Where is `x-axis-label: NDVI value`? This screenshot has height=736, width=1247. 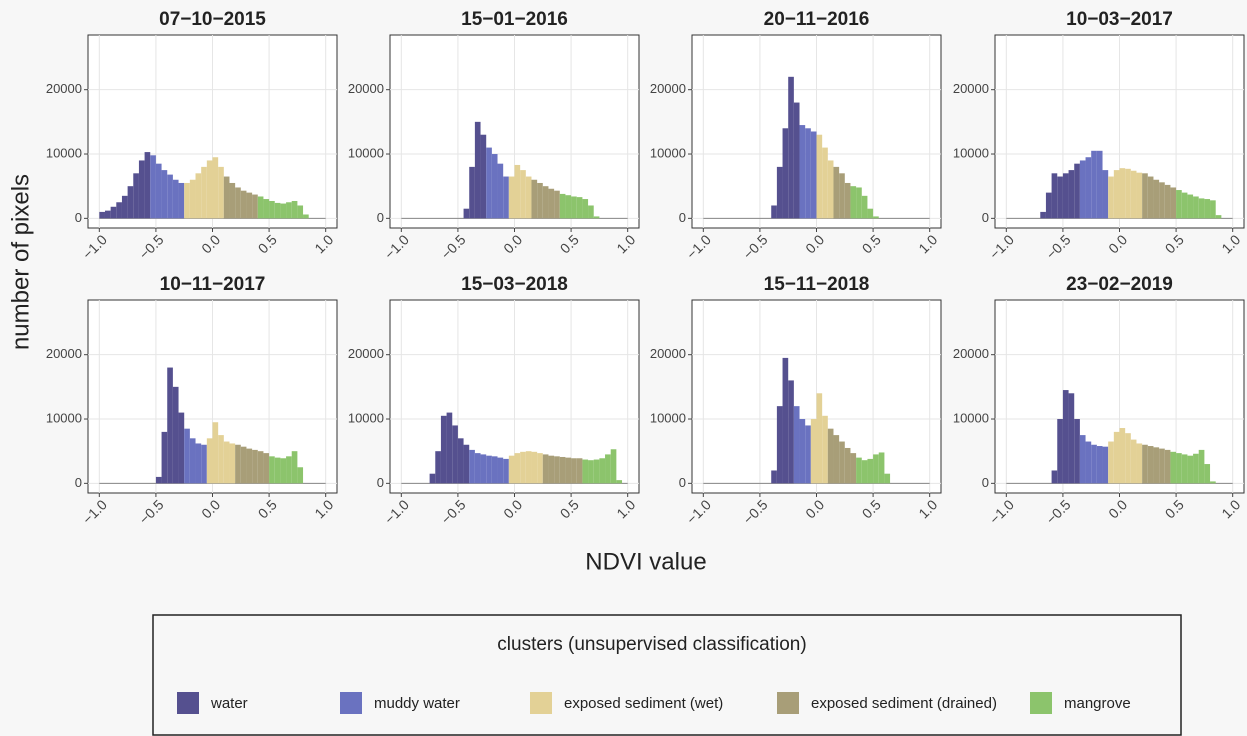 x-axis-label: NDVI value is located at coordinates (645, 561).